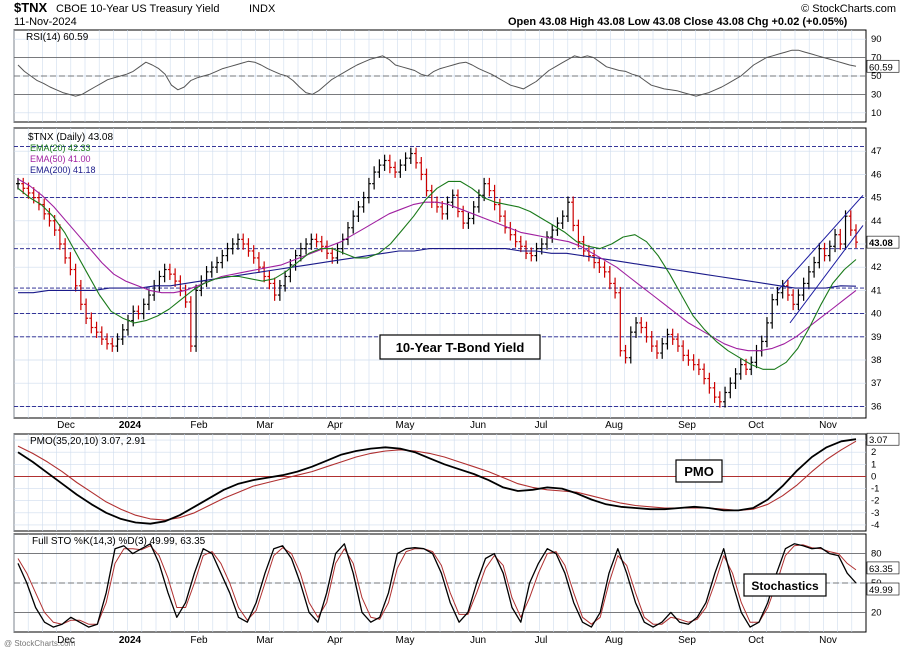  What do you see at coordinates (876, 554) in the screenshot?
I see `sto-ytick: 80` at bounding box center [876, 554].